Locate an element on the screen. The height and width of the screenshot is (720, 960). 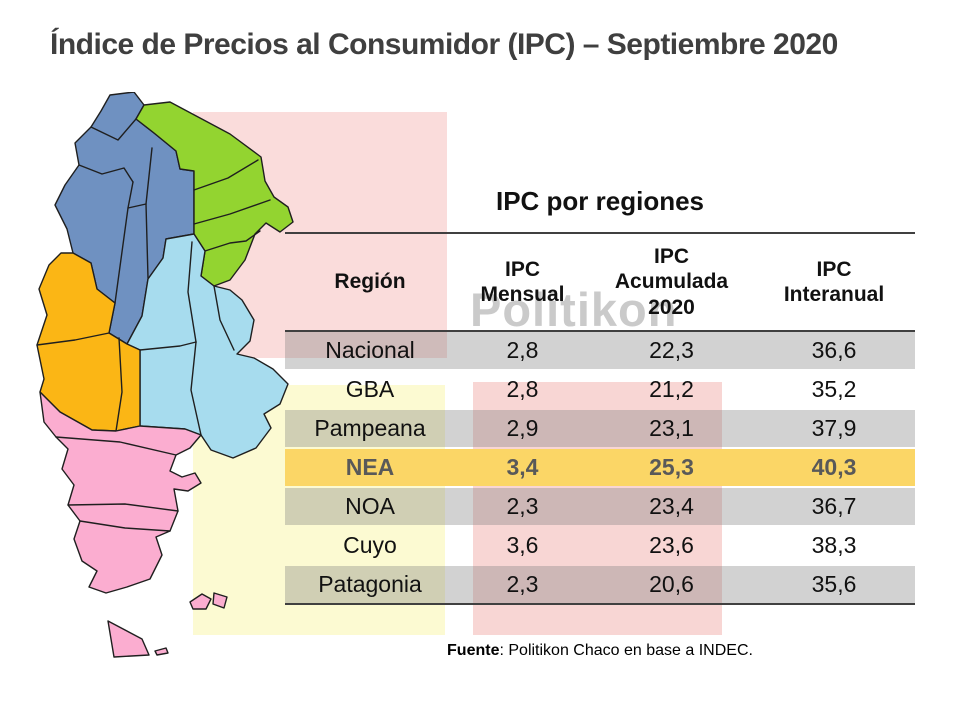
acumulada-cell: 21,2 is located at coordinates (671, 389).